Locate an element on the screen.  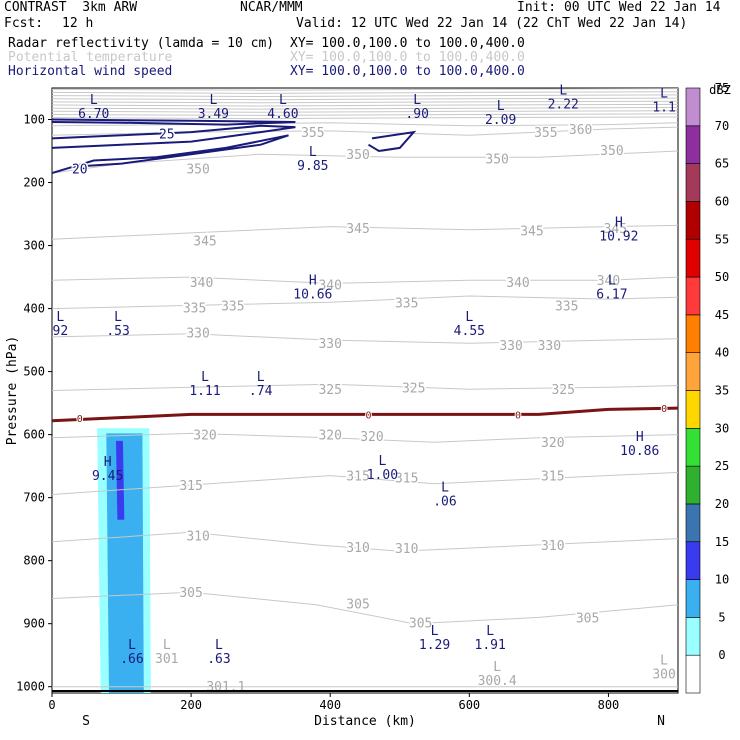
colorbar-tick-label: 75 is located at coordinates (722, 88).